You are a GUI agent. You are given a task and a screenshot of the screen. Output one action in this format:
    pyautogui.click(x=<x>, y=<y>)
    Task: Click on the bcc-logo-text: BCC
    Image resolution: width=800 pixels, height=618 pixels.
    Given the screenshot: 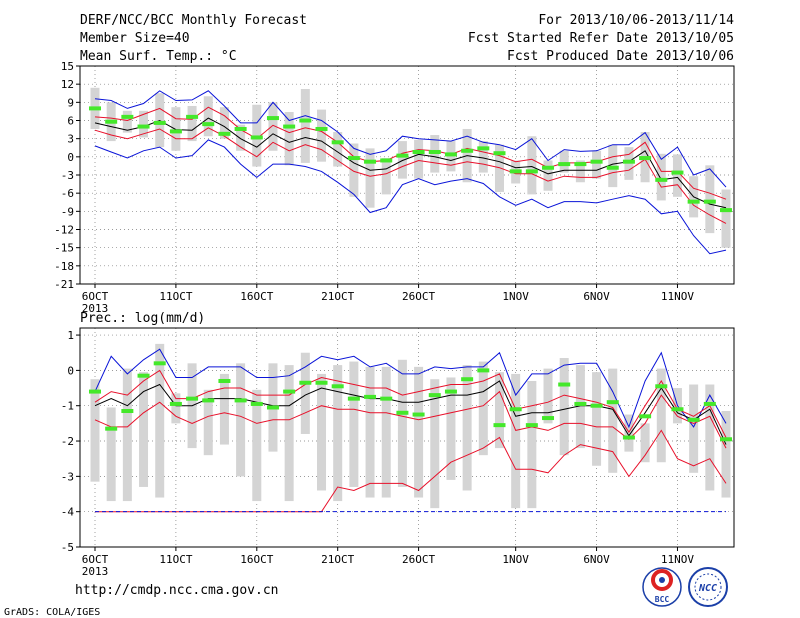 What is the action you would take?
    pyautogui.click(x=662, y=599)
    